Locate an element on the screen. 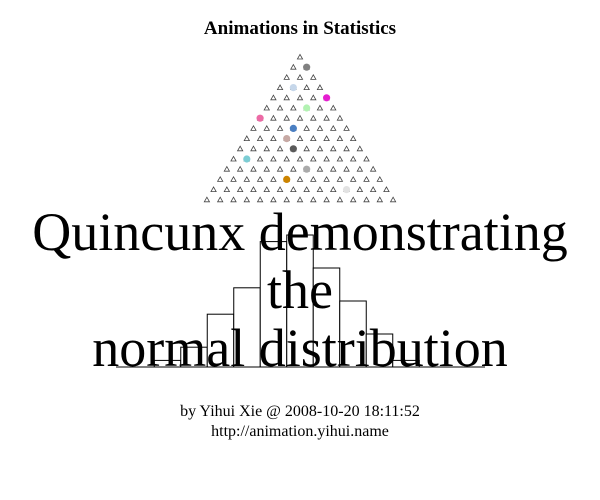  overlay-line-2: the is located at coordinates (300, 290).